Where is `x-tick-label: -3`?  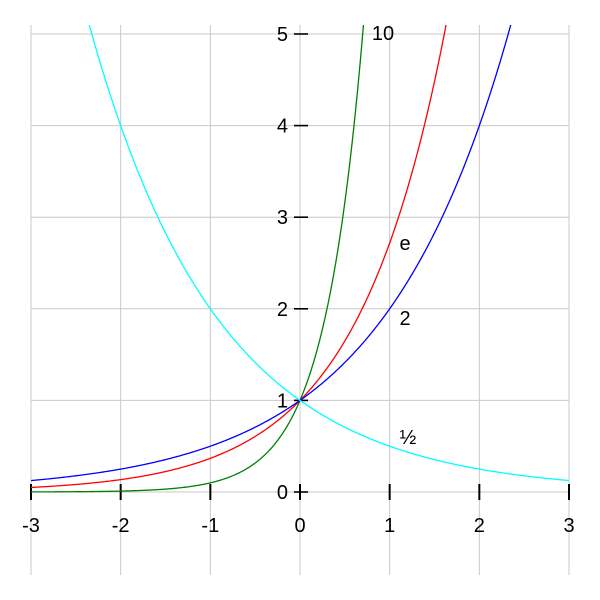
x-tick-label: -3 is located at coordinates (31, 526).